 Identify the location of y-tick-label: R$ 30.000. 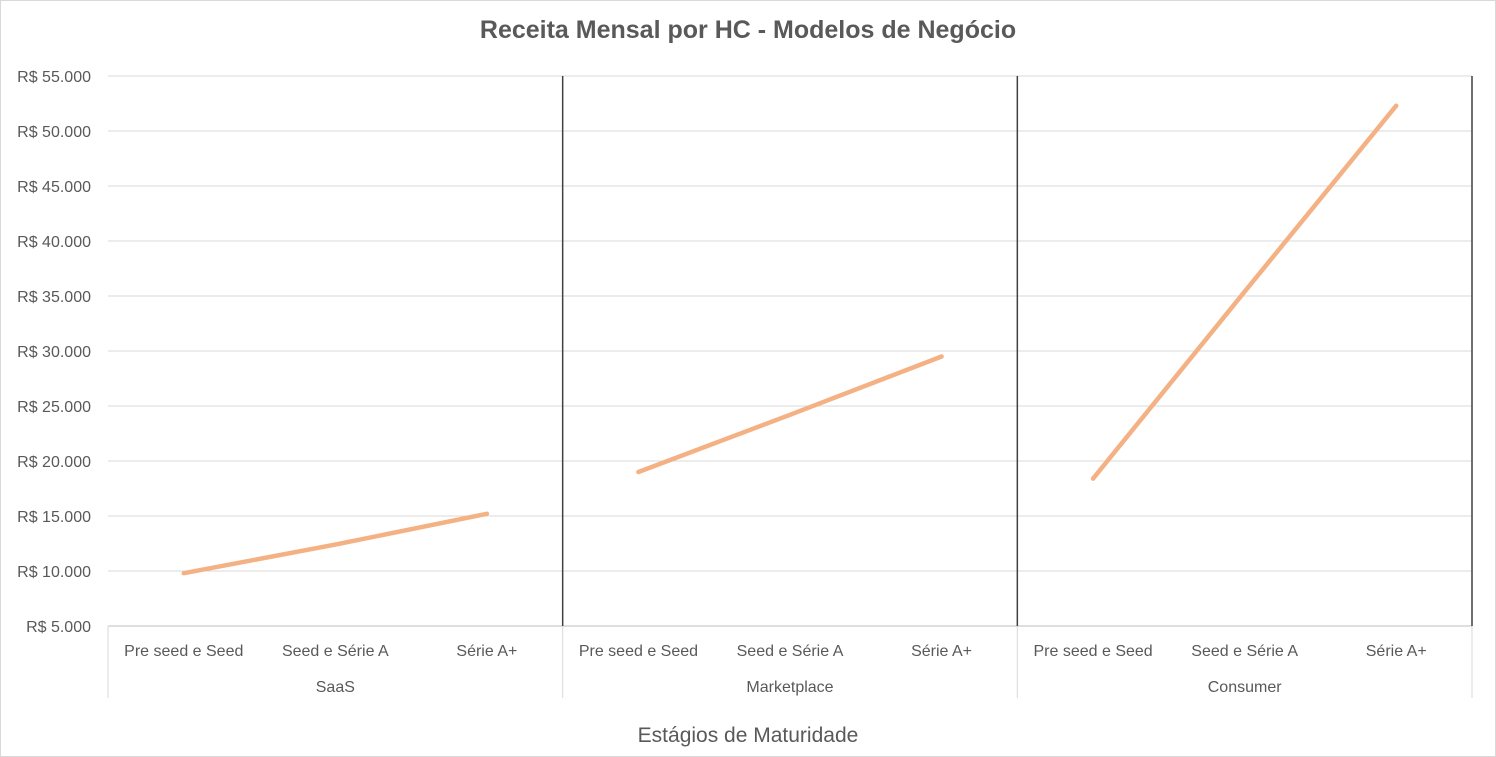
(54, 352).